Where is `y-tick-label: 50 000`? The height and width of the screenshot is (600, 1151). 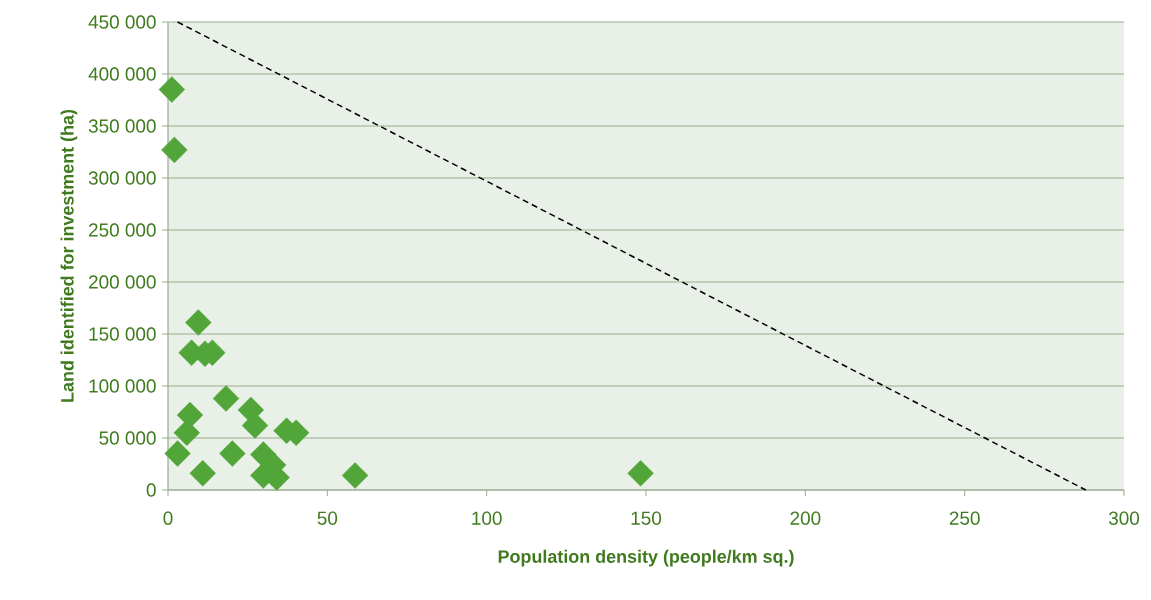 y-tick-label: 50 000 is located at coordinates (127, 438).